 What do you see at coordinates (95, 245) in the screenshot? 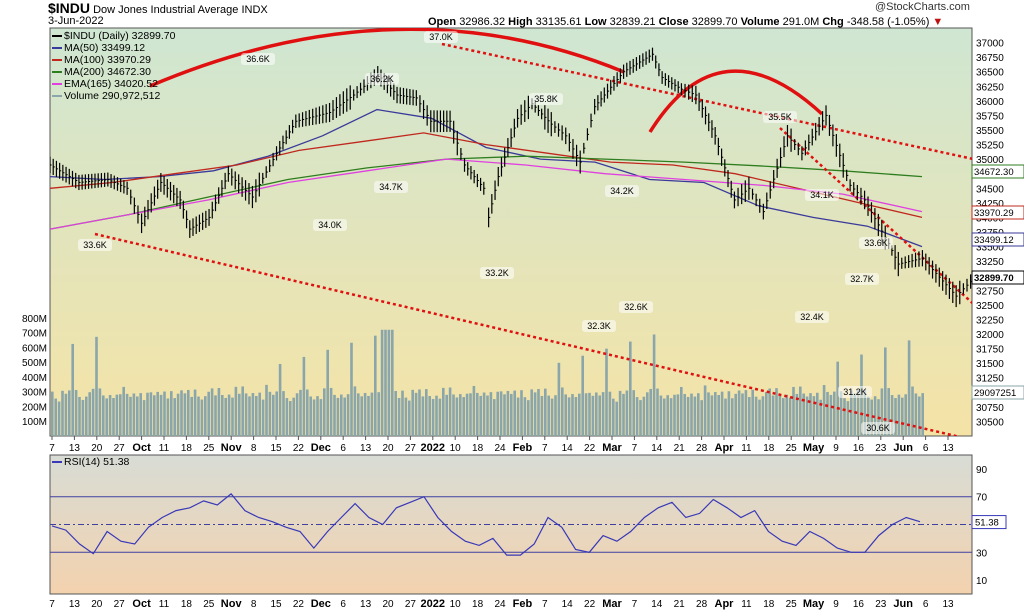
I see `price-annotation: 33.6K` at bounding box center [95, 245].